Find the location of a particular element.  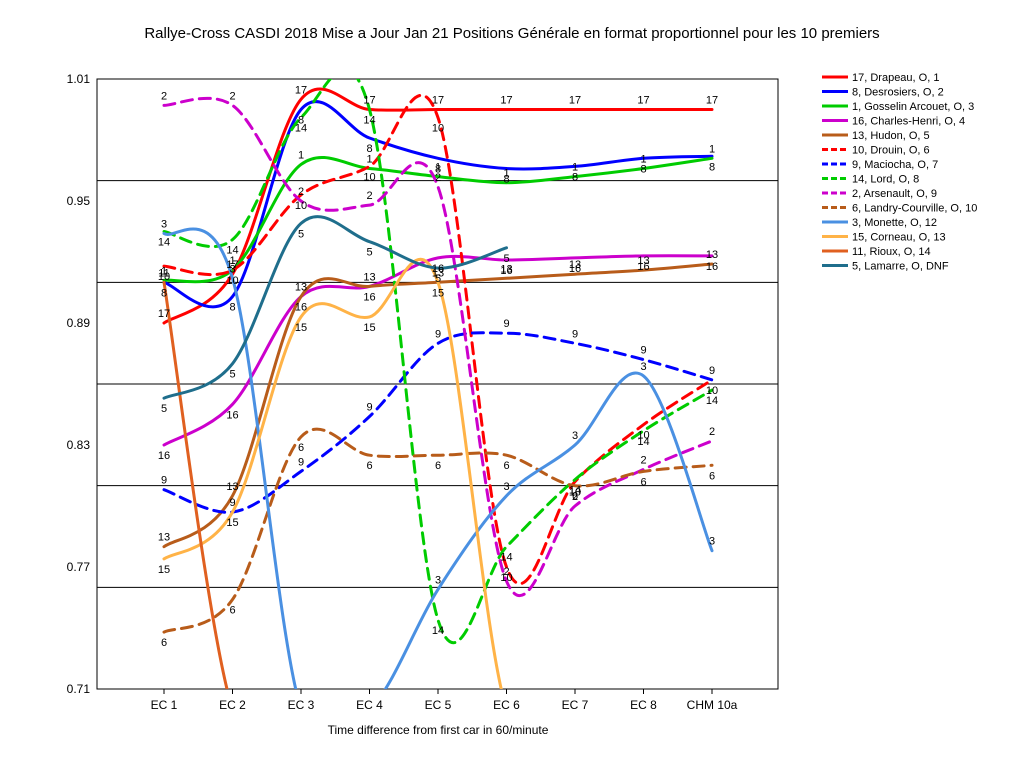

legend-entry: 8, Desrosiers, O, 2 is located at coordinates (898, 93).